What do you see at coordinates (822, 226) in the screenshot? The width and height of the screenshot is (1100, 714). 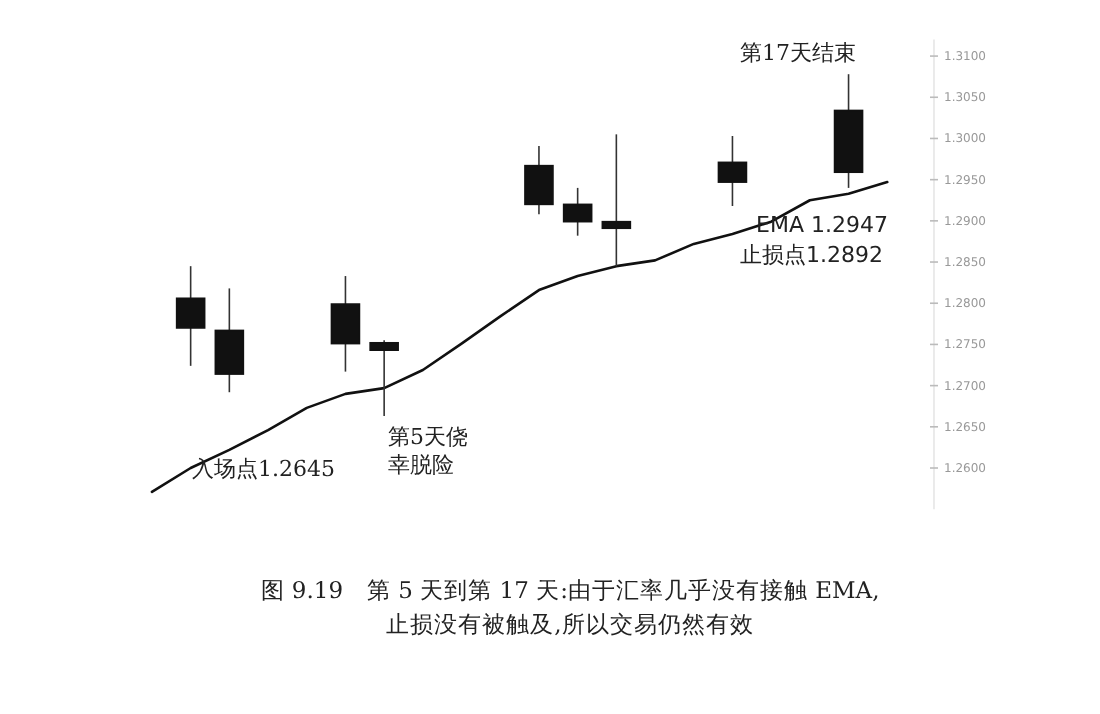 I see `annotation: EMA 1.2947` at bounding box center [822, 226].